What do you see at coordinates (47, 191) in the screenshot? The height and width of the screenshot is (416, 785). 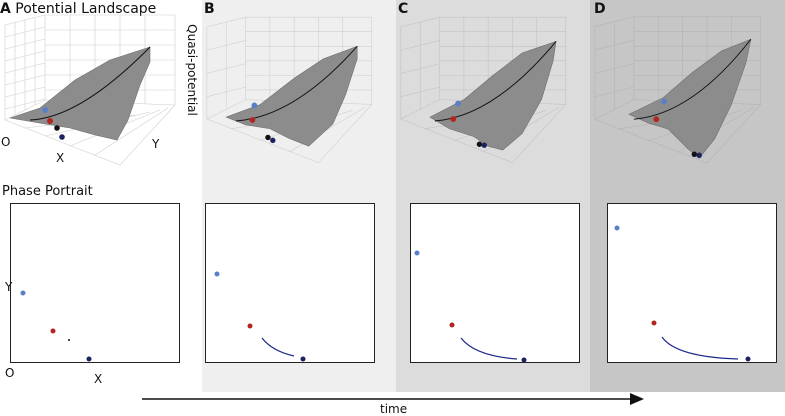 I see `phase-portrait-title: Phase Portrait` at bounding box center [47, 191].